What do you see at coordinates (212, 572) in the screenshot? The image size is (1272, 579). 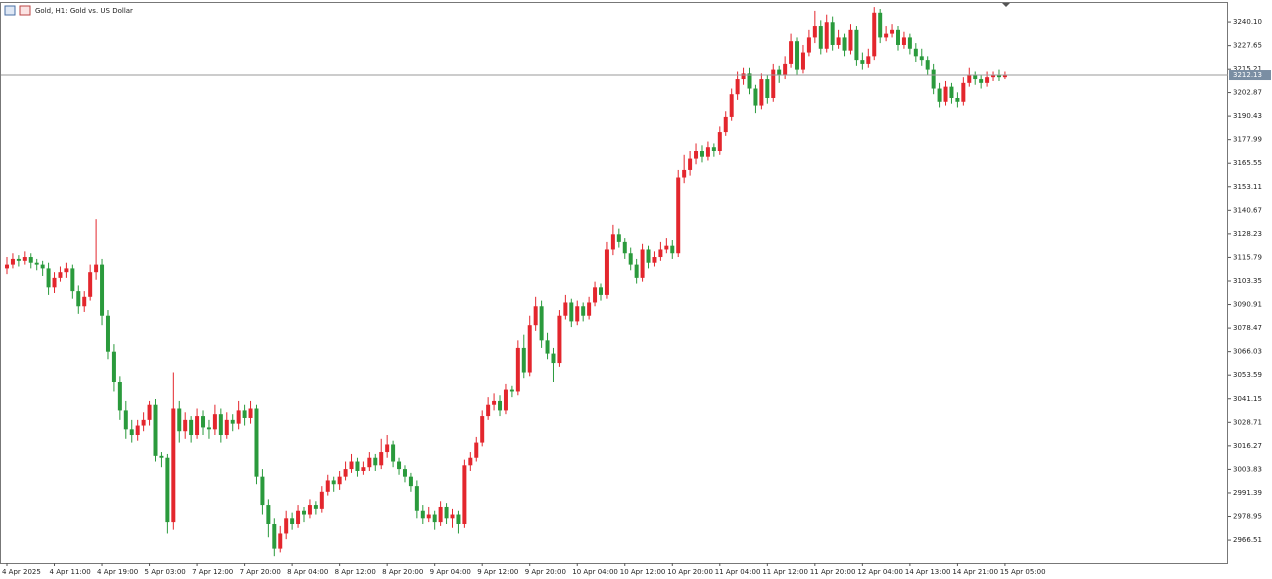 I see `x-tick-label: 7 Apr 12:00` at bounding box center [212, 572].